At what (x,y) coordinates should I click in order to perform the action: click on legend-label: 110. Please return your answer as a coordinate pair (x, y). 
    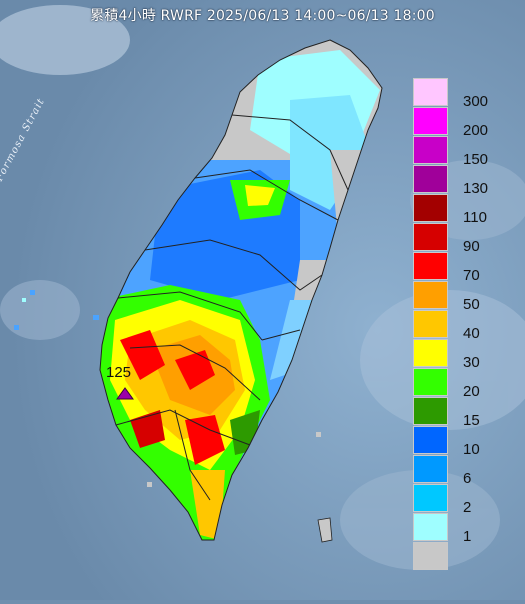
    Looking at the image, I should click on (475, 217).